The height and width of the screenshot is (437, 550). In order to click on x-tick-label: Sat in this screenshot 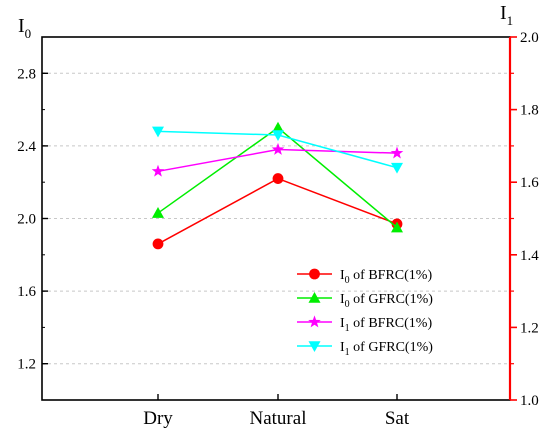, I will do `click(397, 418)`.